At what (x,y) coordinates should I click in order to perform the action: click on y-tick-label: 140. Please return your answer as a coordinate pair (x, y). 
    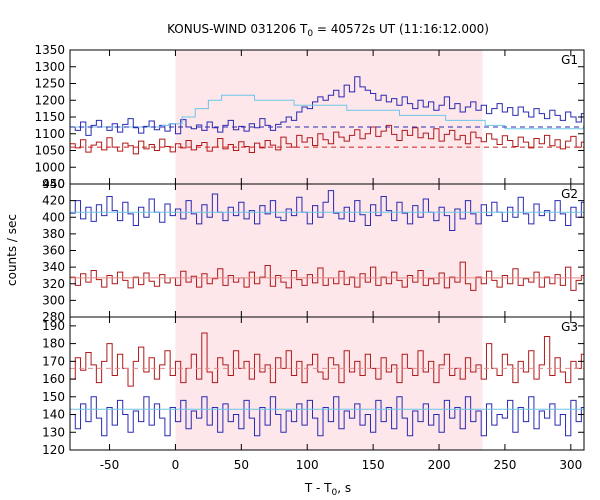
    Looking at the image, I should click on (53, 415).